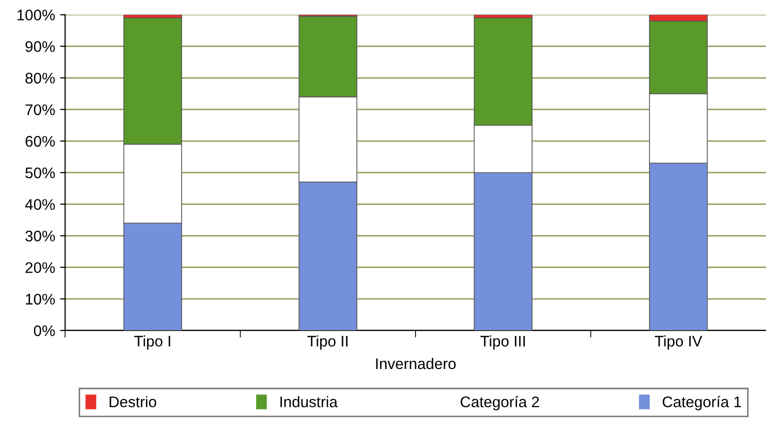  Describe the element at coordinates (40, 78) in the screenshot. I see `y-tick-label: 80%` at that location.